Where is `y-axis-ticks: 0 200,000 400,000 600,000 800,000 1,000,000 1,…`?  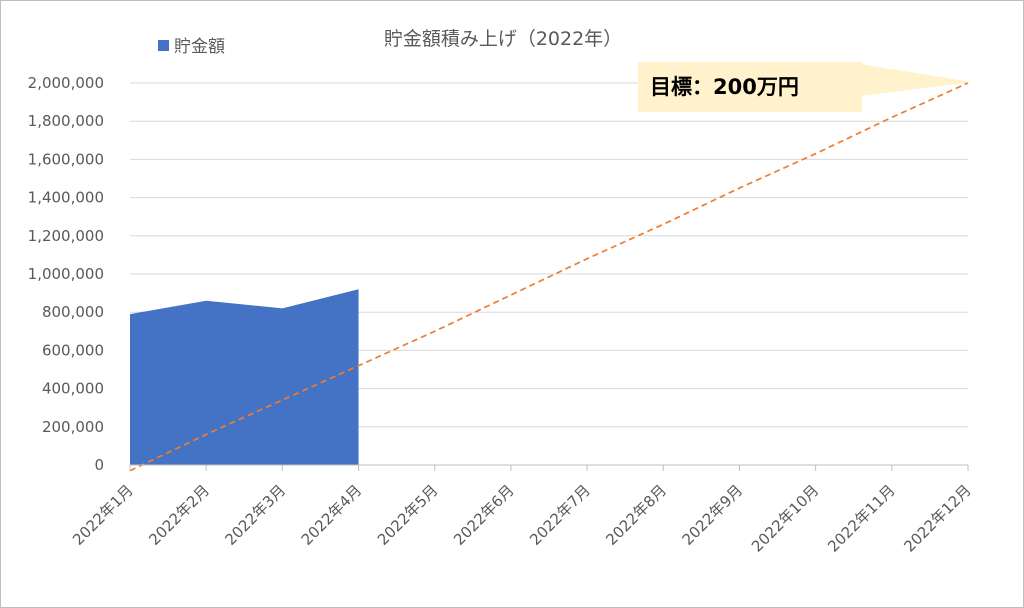 y-axis-ticks: 0 200,000 400,000 600,000 800,000 1,000,000 1,… is located at coordinates (66, 274).